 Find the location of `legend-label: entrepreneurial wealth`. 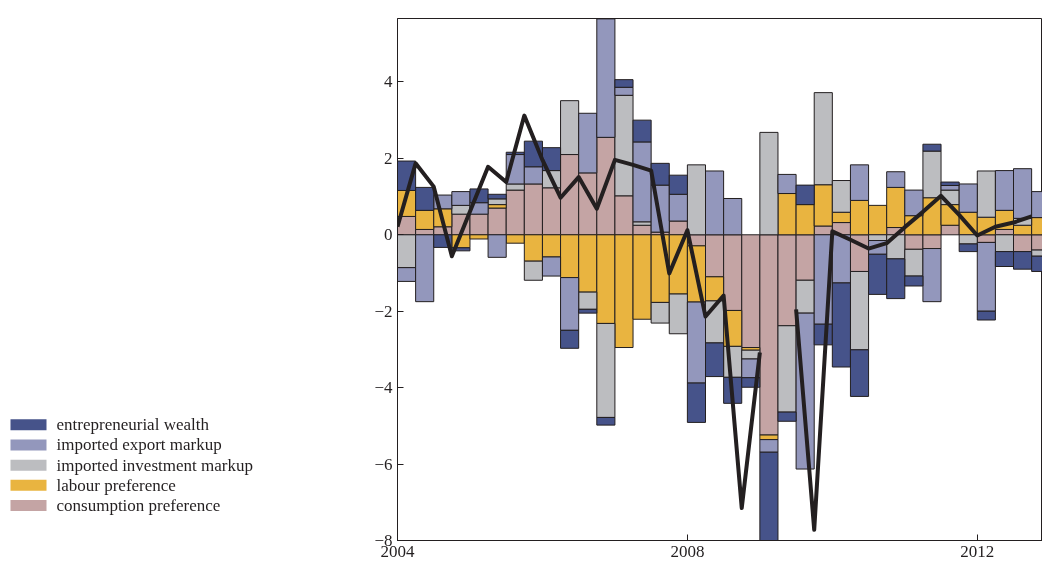

legend-label: entrepreneurial wealth is located at coordinates (133, 425).